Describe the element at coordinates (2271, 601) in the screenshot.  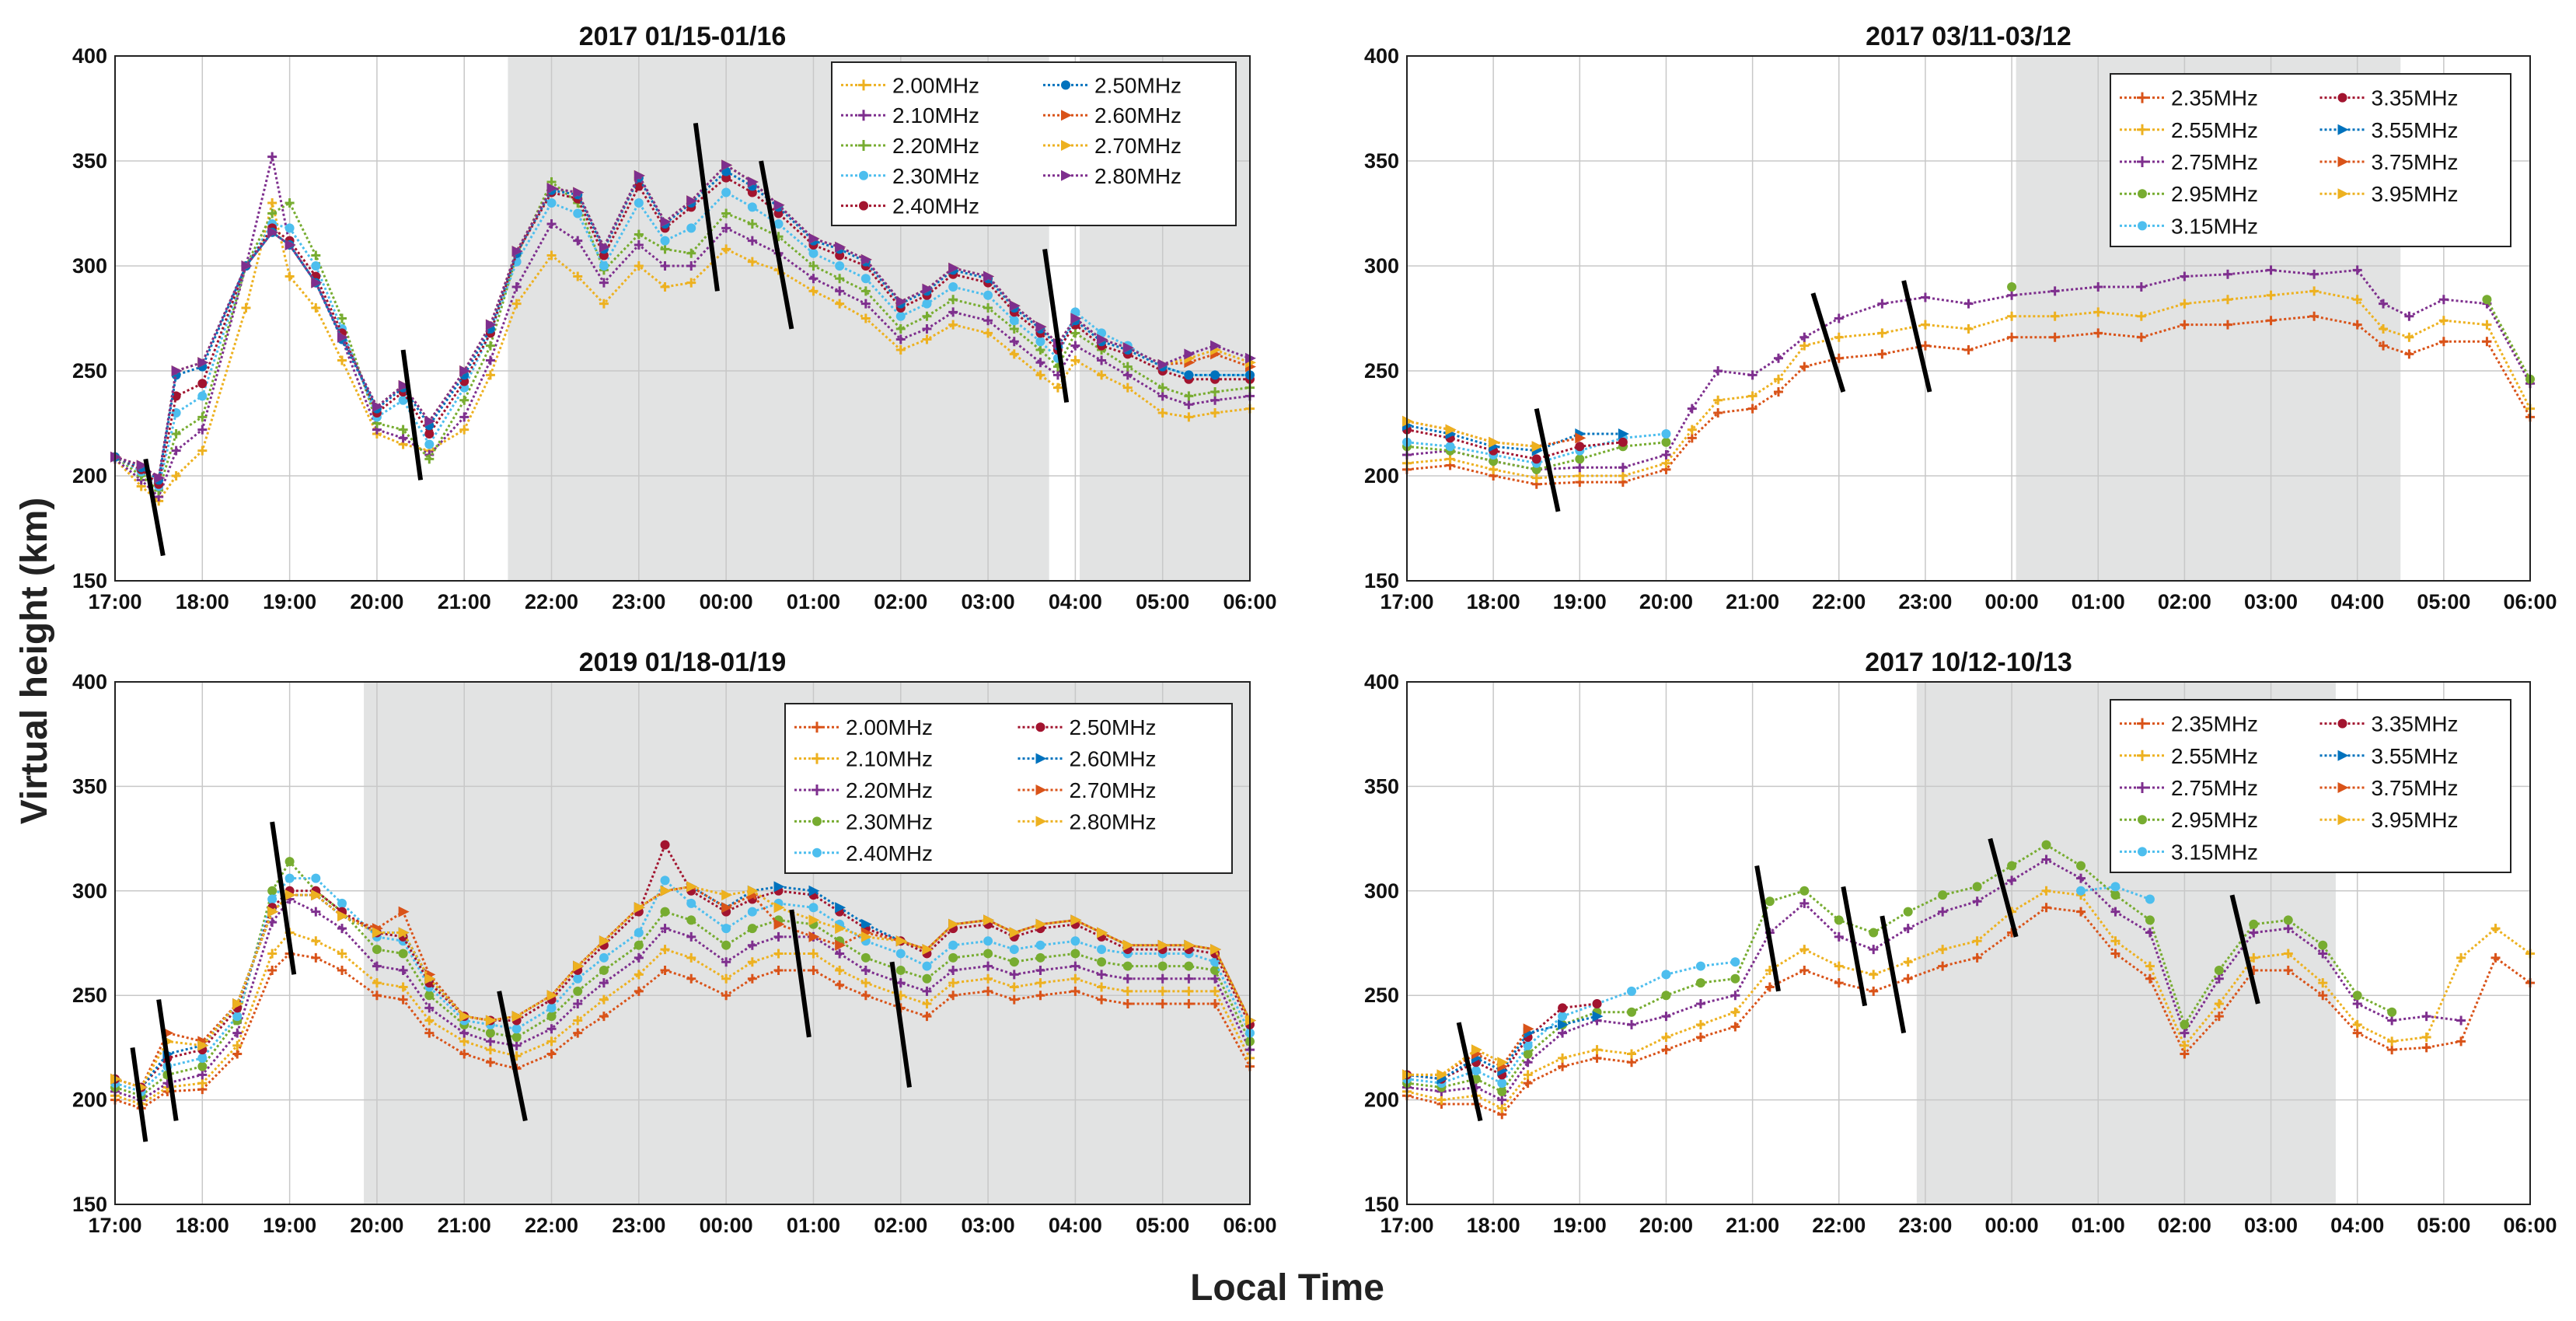
I see `x-tick-label: 03:00` at that location.